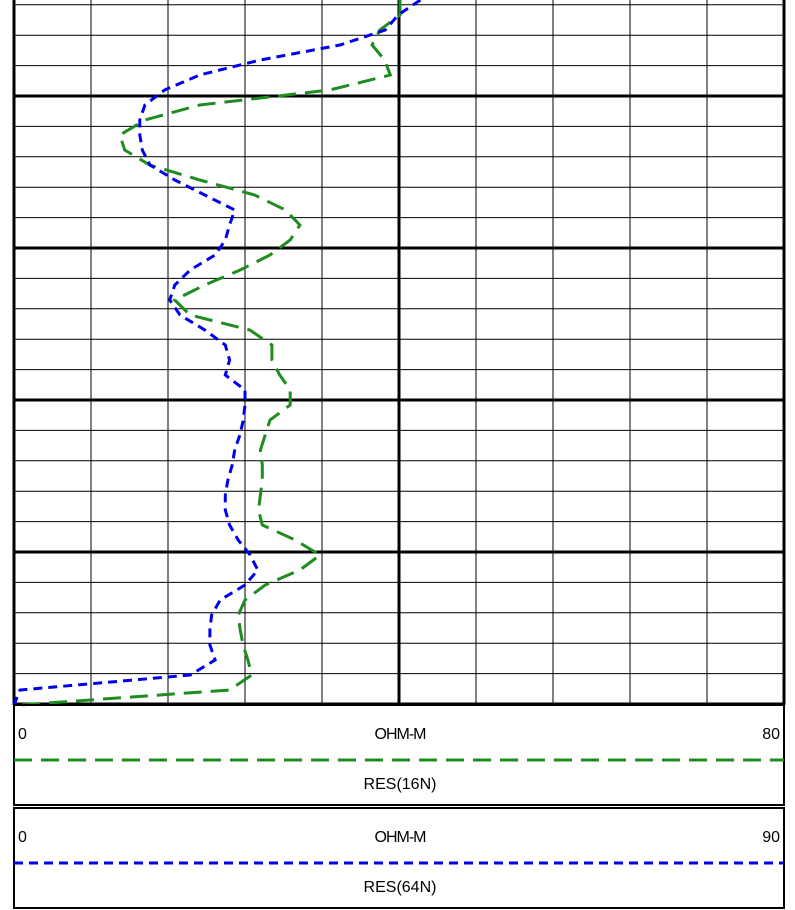 The width and height of the screenshot is (795, 910). I want to click on scale-label: 80, so click(771, 734).